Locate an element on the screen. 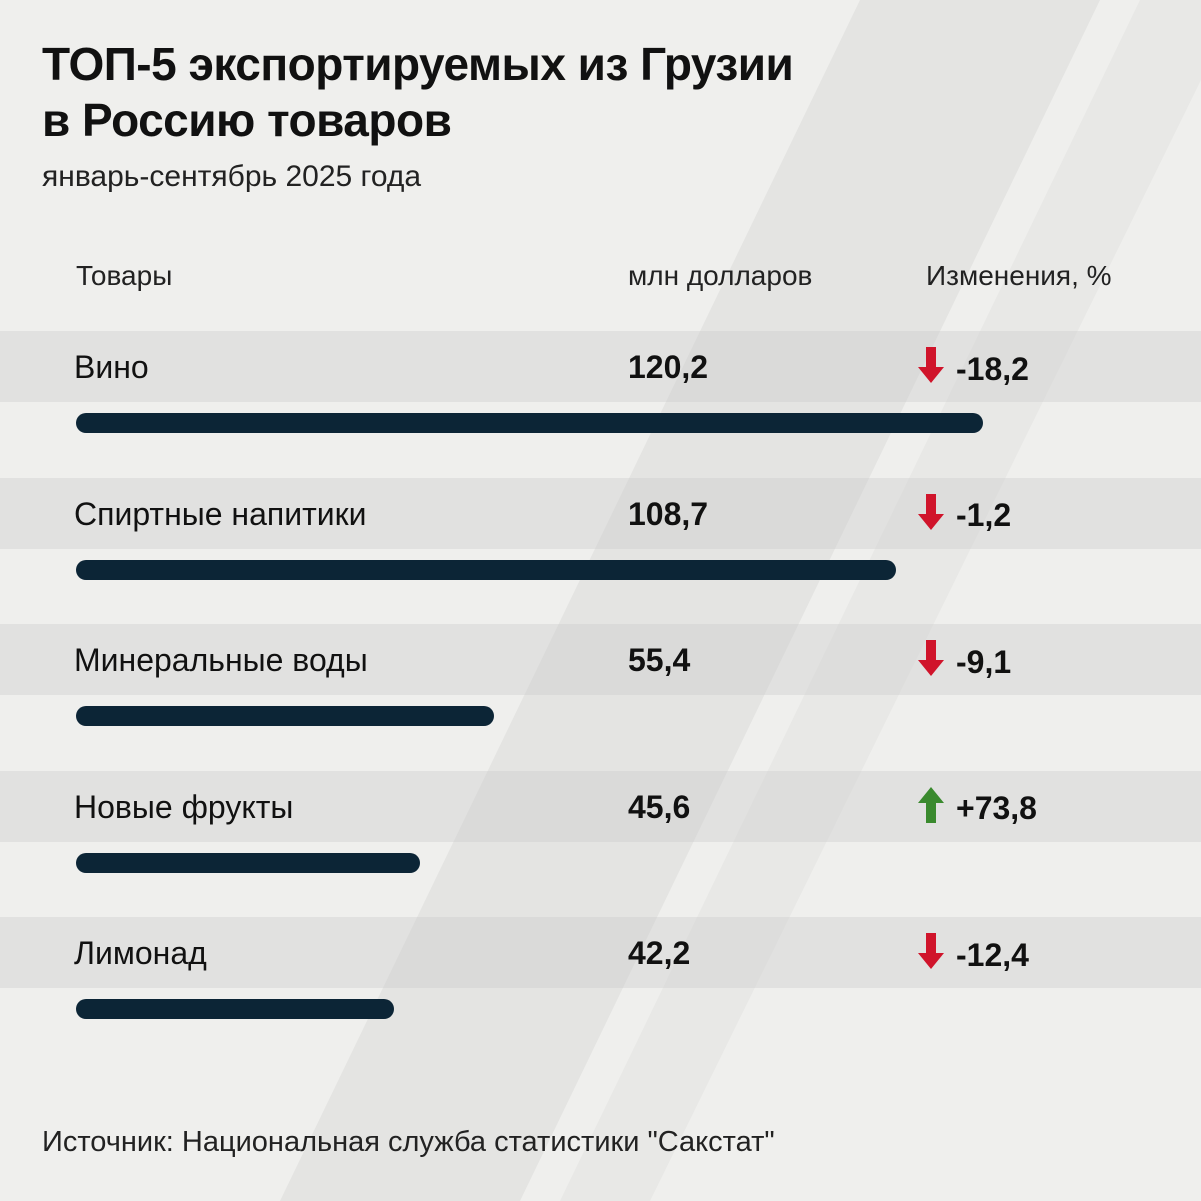  change-label: -9,1 is located at coordinates (964, 662).